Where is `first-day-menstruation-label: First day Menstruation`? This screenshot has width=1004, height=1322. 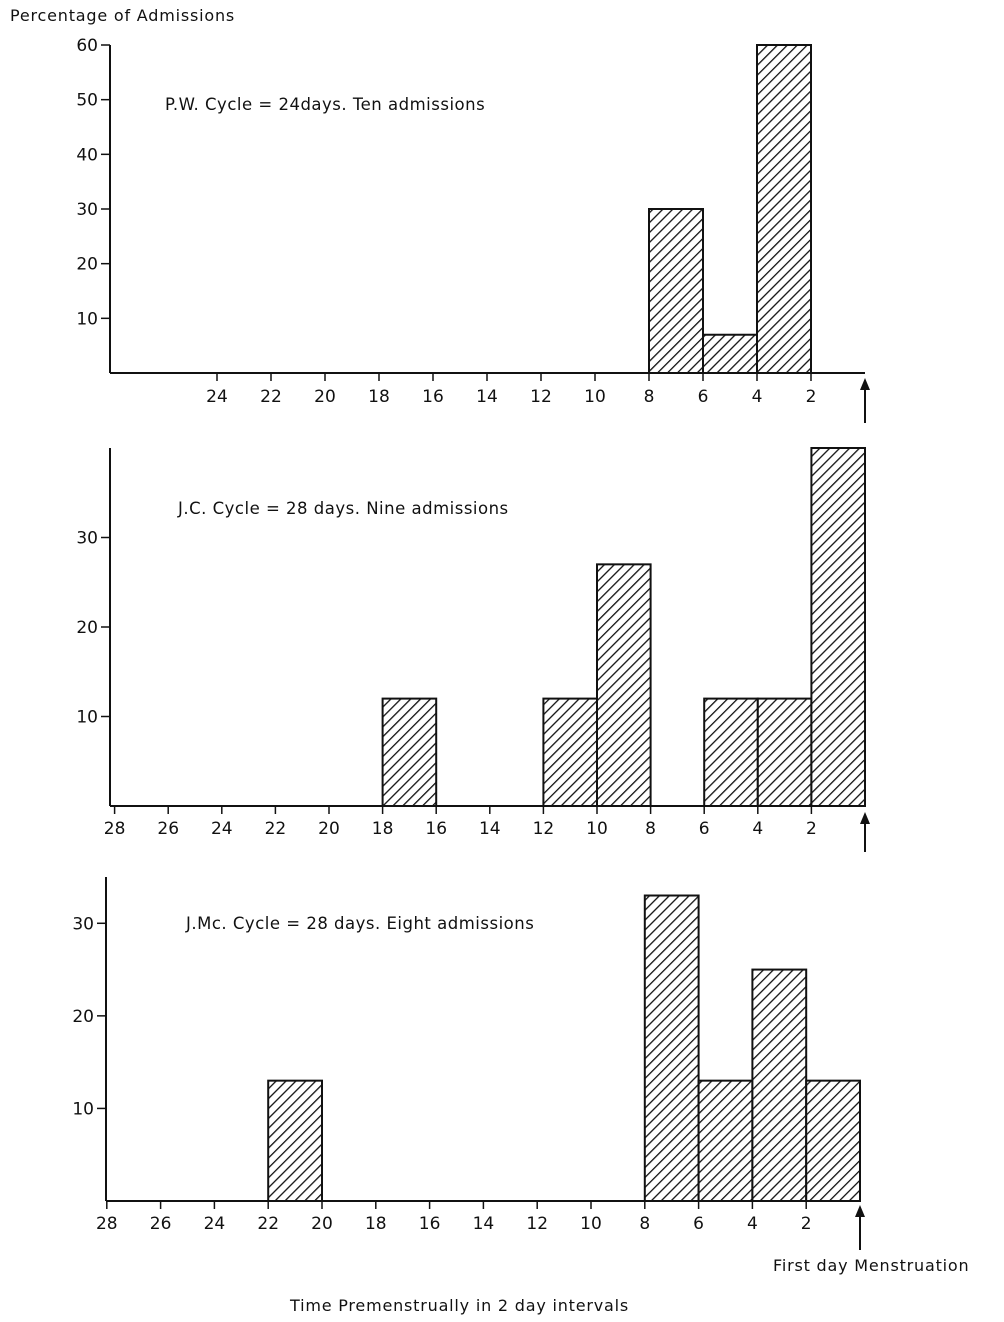 first-day-menstruation-label: First day Menstruation is located at coordinates (871, 1265).